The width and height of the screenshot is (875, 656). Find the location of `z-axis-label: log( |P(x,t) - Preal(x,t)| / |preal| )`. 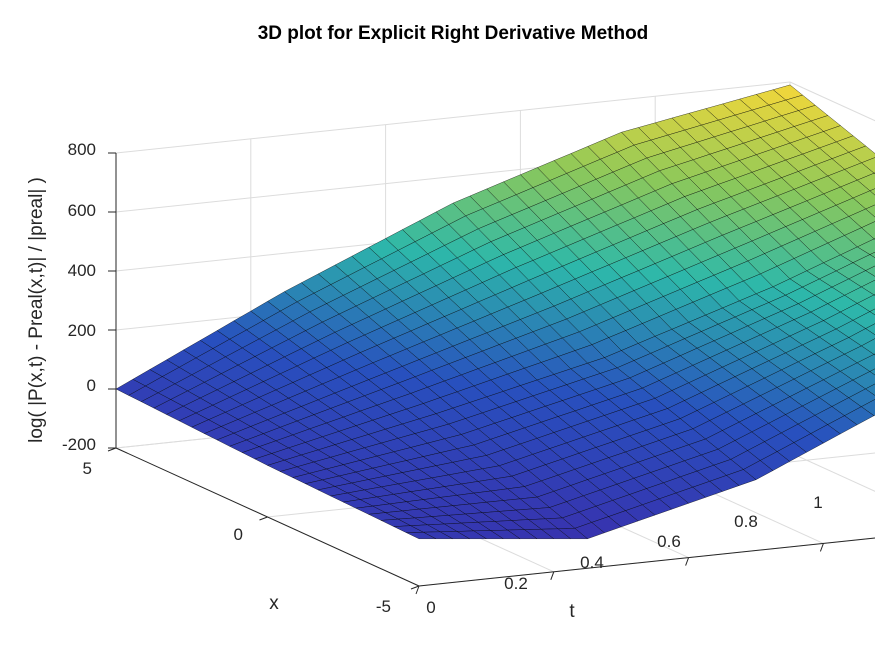

z-axis-label: log( |P(x,t) - Preal(x,t)| / |preal| ) is located at coordinates (36, 310).